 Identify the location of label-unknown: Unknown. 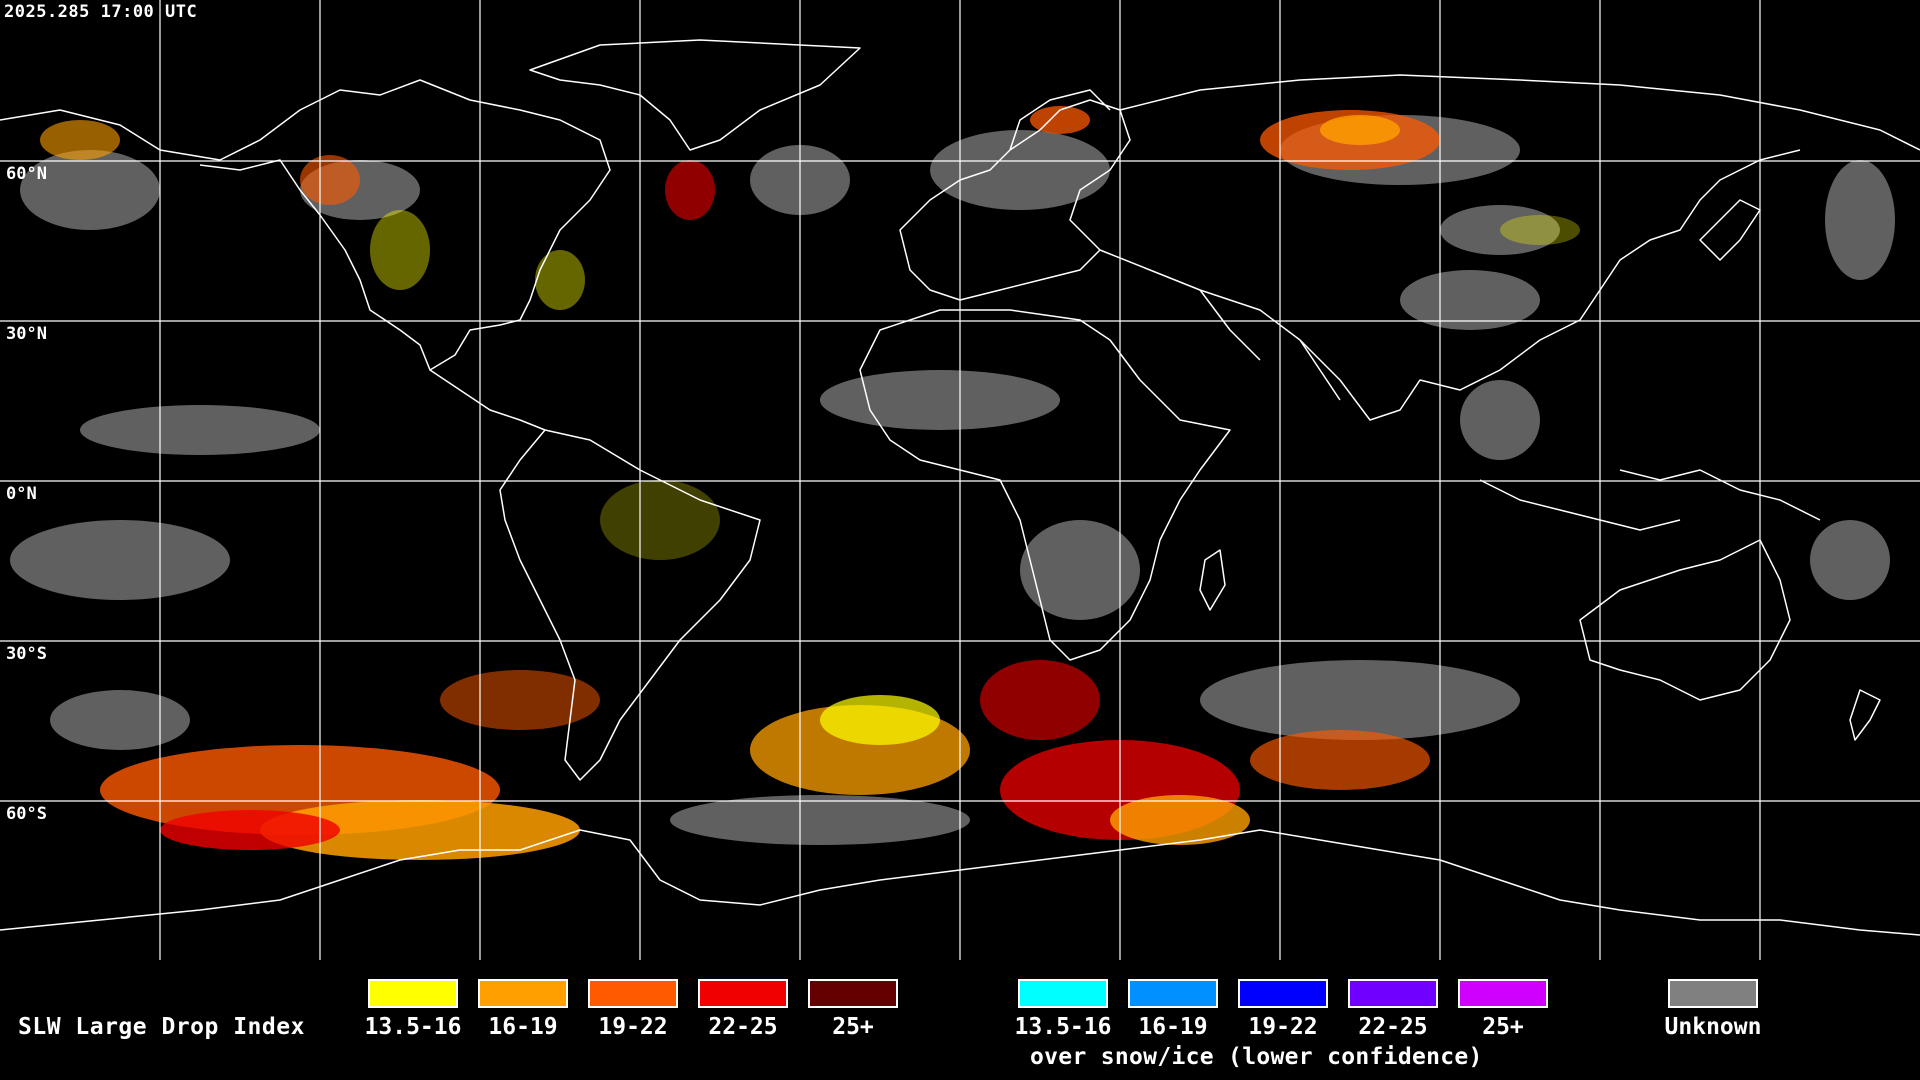
(1713, 1027).